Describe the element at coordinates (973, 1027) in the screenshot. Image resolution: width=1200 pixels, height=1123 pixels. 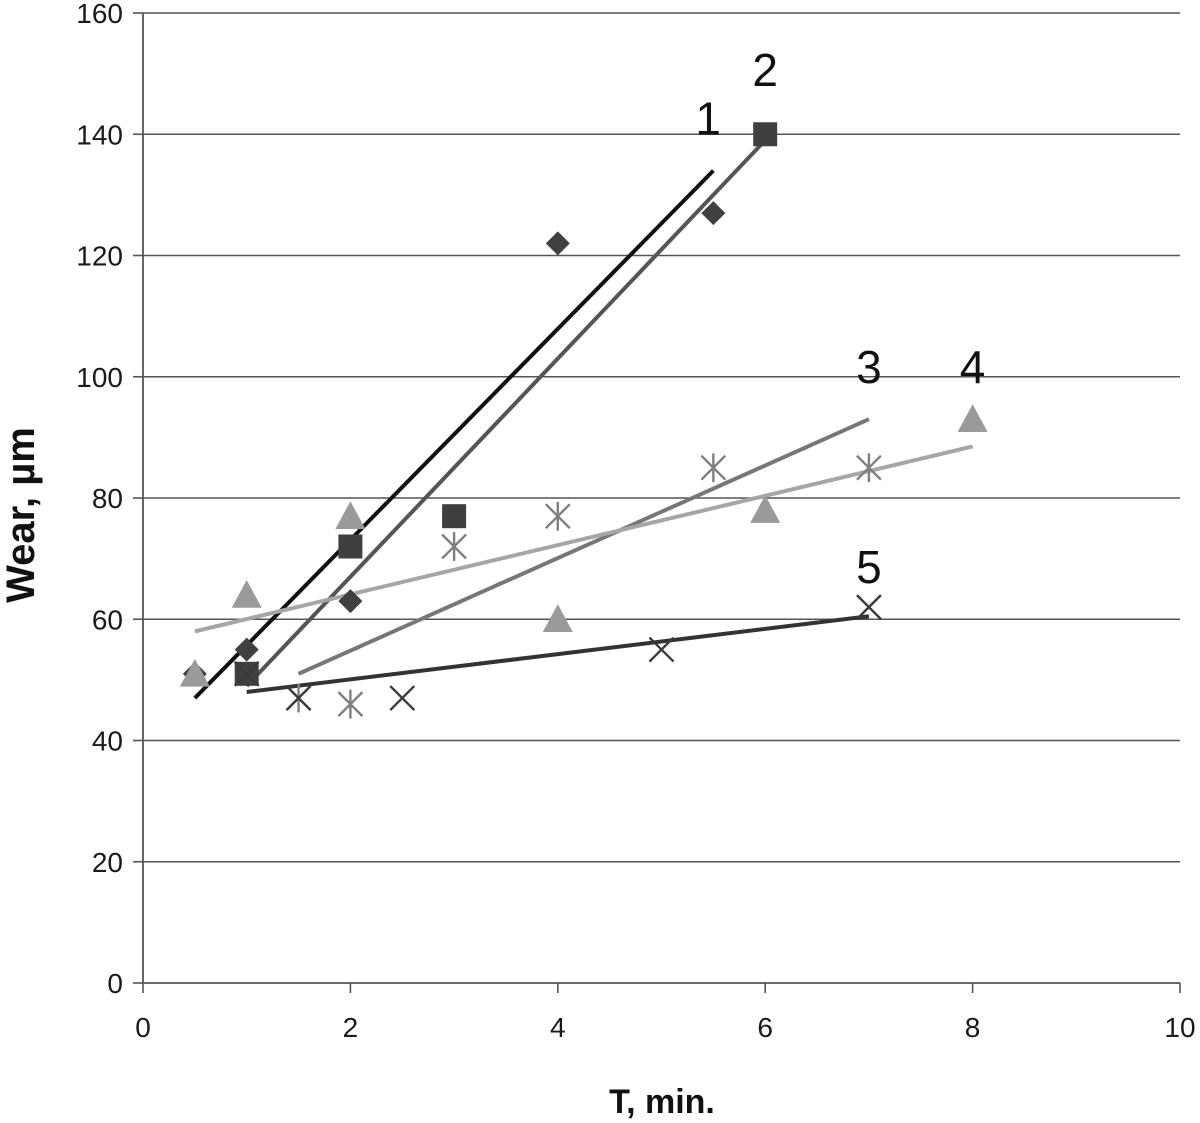
I see `x-tick-label-8: 8` at that location.